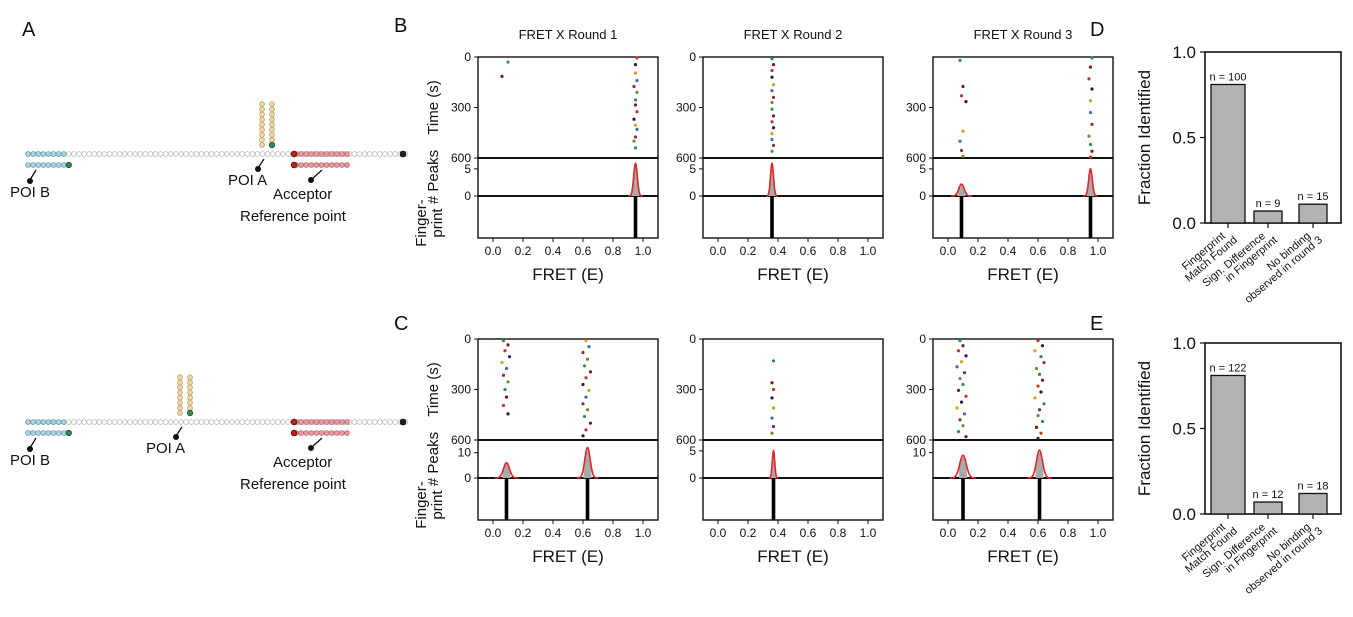  Describe the element at coordinates (922, 339) in the screenshot. I see `time-tick-label: 0` at that location.